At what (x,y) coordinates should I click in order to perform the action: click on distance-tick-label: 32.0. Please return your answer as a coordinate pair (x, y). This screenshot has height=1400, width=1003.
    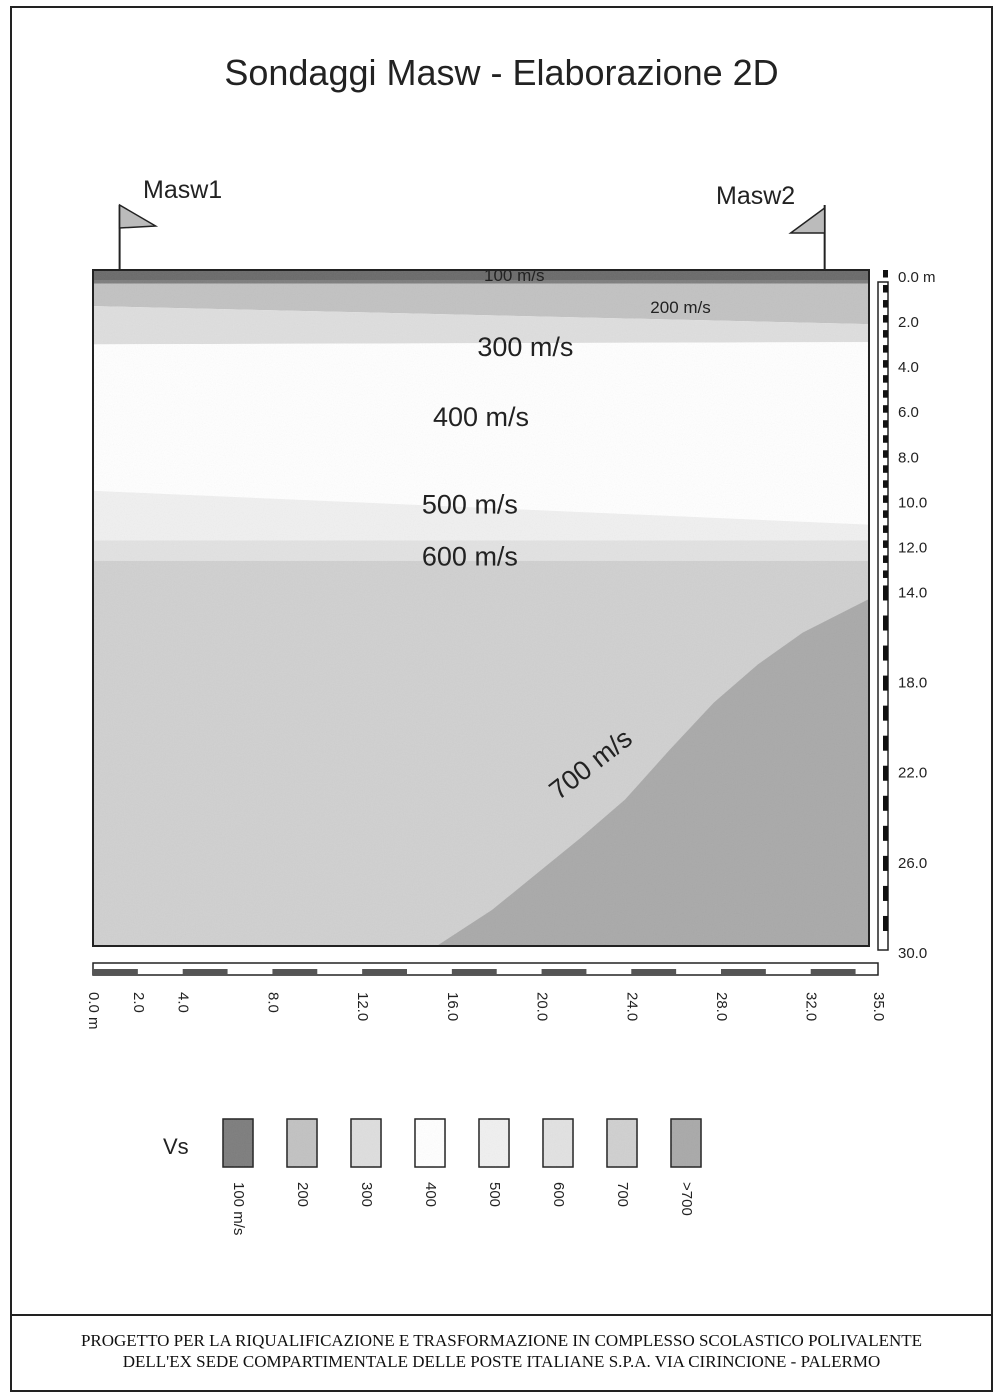
    Looking at the image, I should click on (811, 1006).